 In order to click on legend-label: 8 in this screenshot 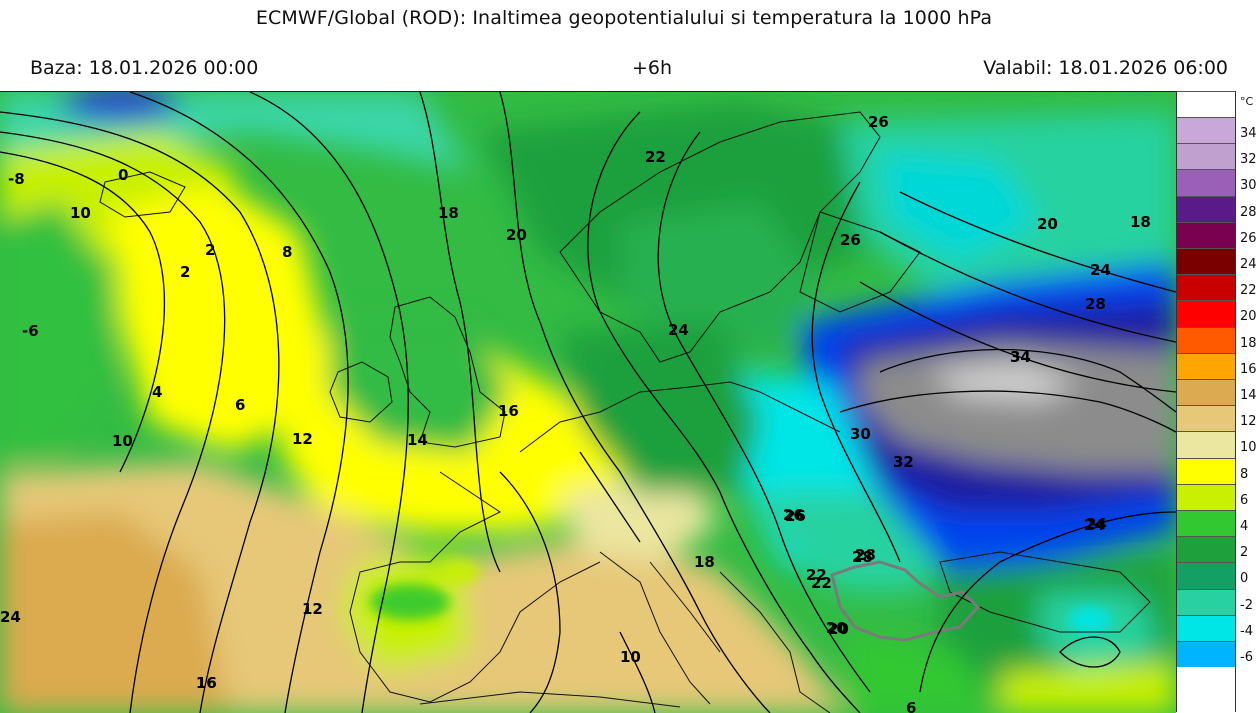, I will do `click(1244, 474)`.